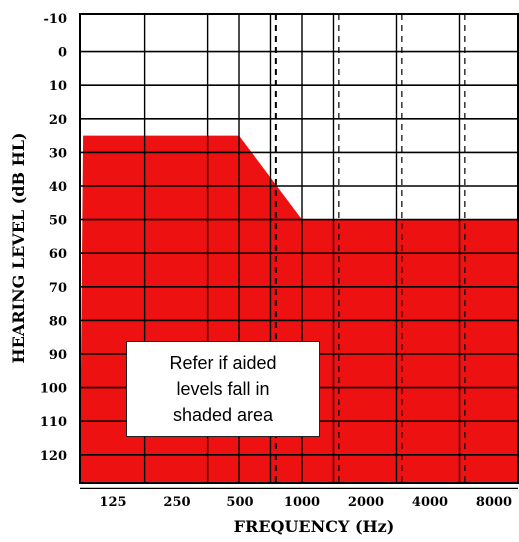  I want to click on y-tick-label: -10, so click(56, 19).